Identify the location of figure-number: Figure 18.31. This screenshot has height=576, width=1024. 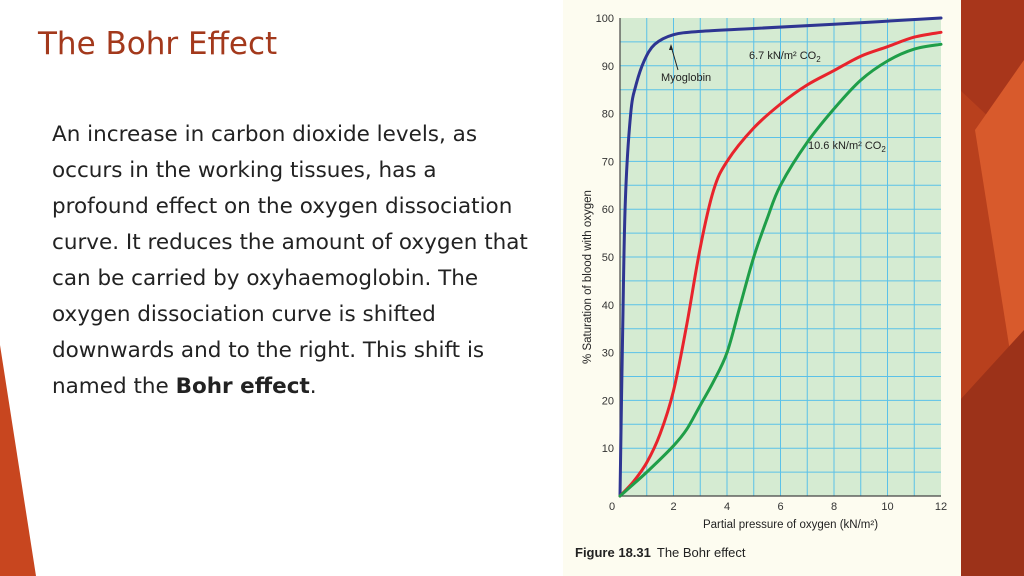
(613, 552).